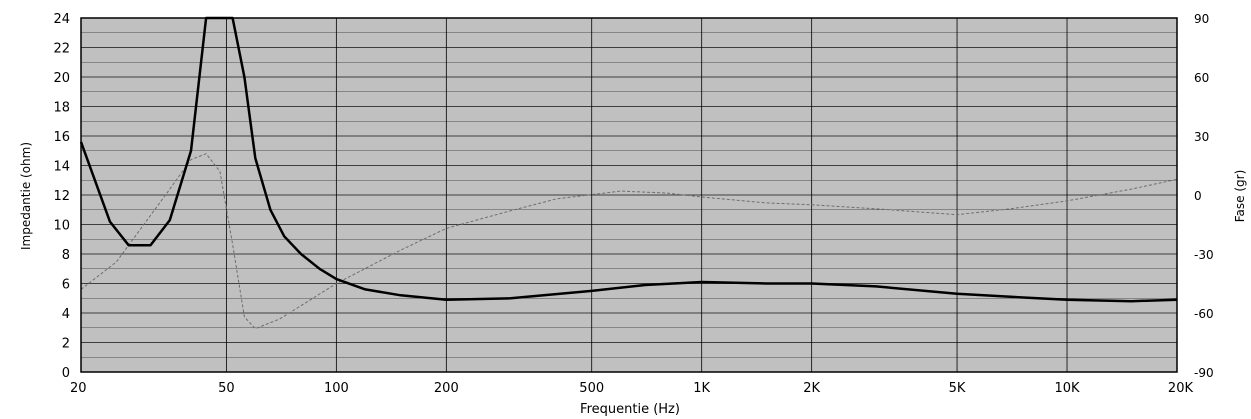  What do you see at coordinates (1201, 19) in the screenshot?
I see `y2-tick-label: 90` at bounding box center [1201, 19].